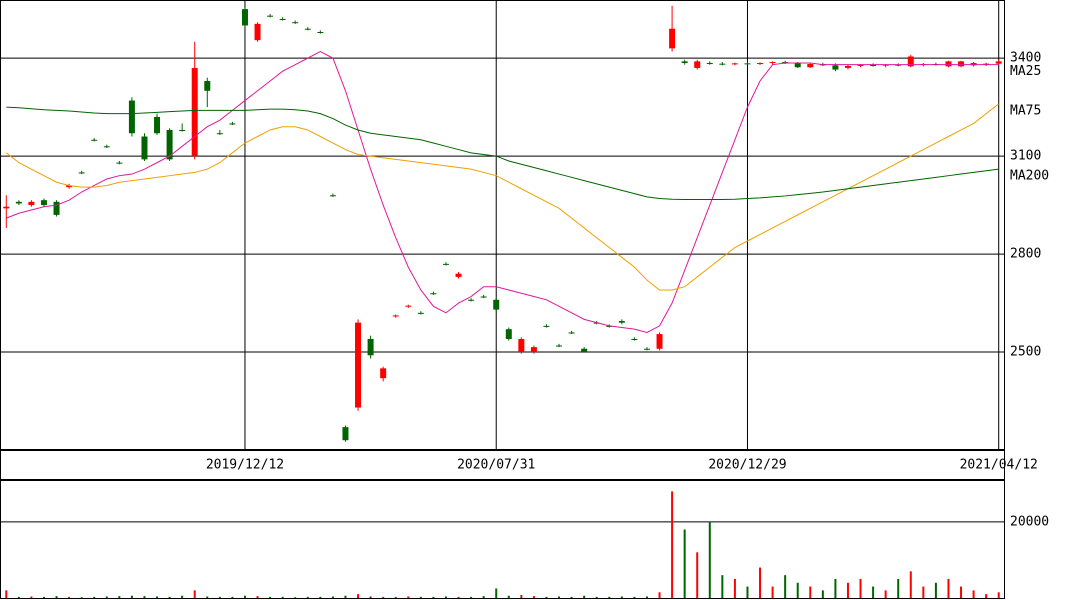  What do you see at coordinates (1025, 156) in the screenshot?
I see `y-tick-label: 3100` at bounding box center [1025, 156].